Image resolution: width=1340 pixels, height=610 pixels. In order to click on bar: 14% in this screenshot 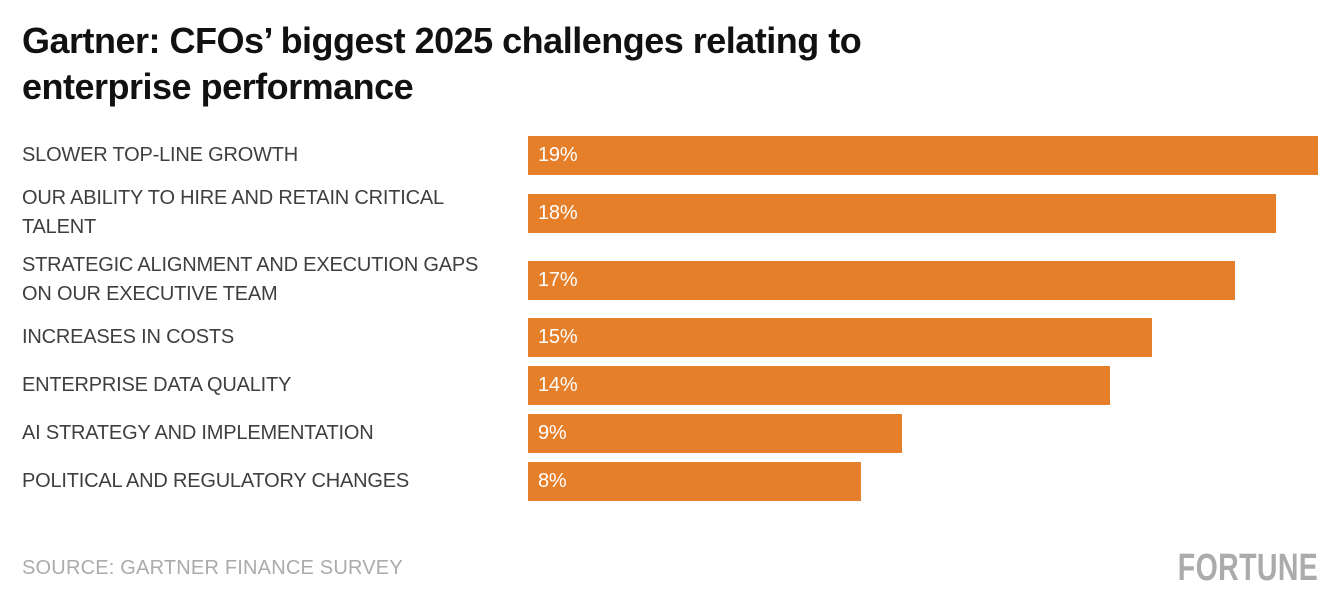, I will do `click(819, 385)`.